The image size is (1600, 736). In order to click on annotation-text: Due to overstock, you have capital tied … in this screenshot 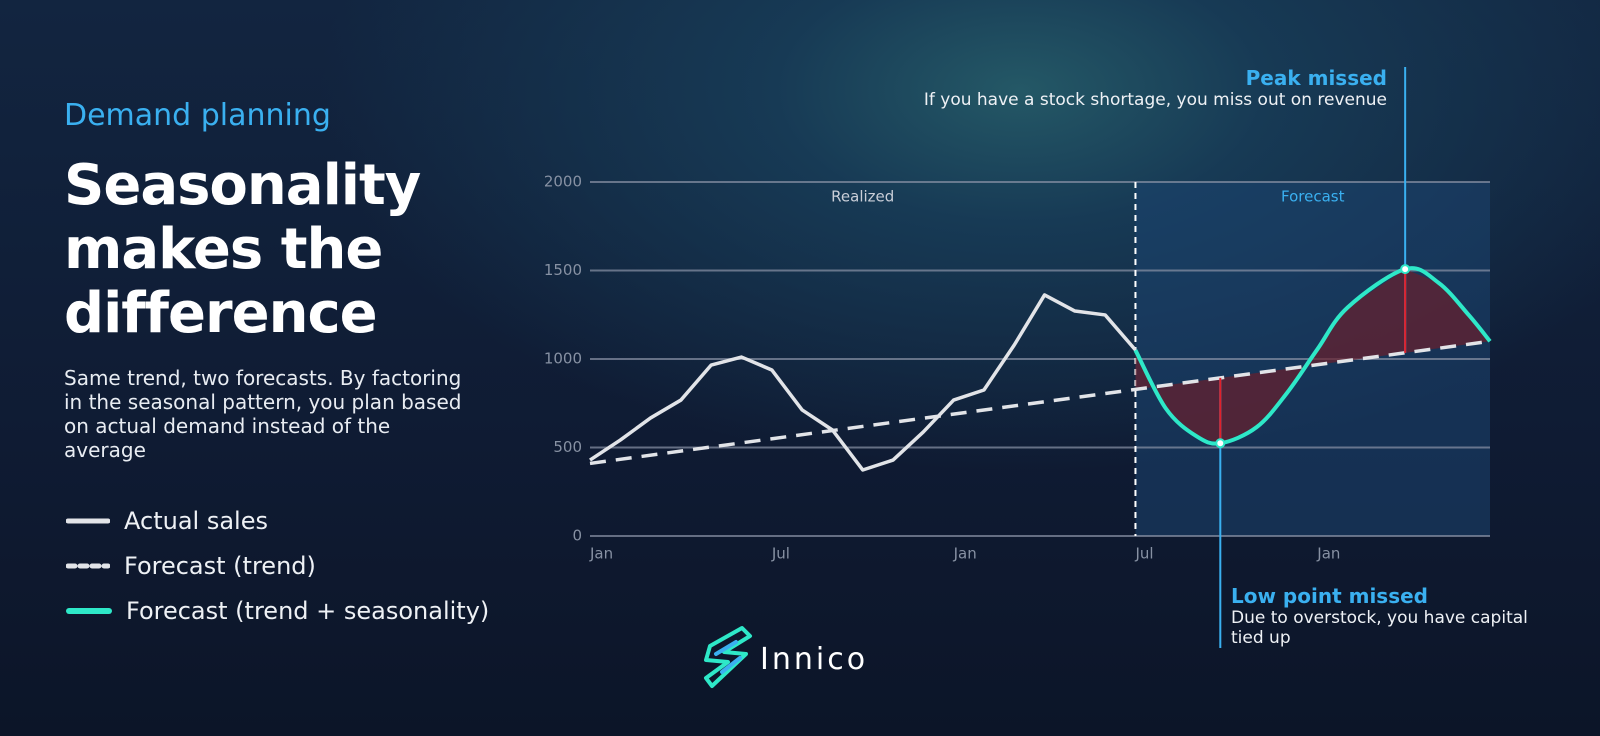, I will do `click(1379, 628)`.